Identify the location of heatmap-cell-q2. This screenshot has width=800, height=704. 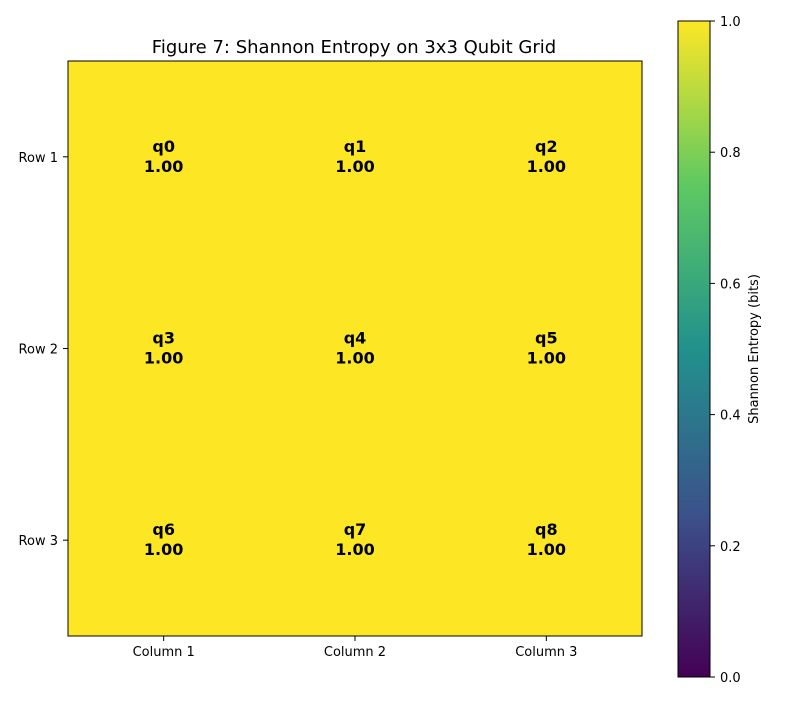
(546, 157).